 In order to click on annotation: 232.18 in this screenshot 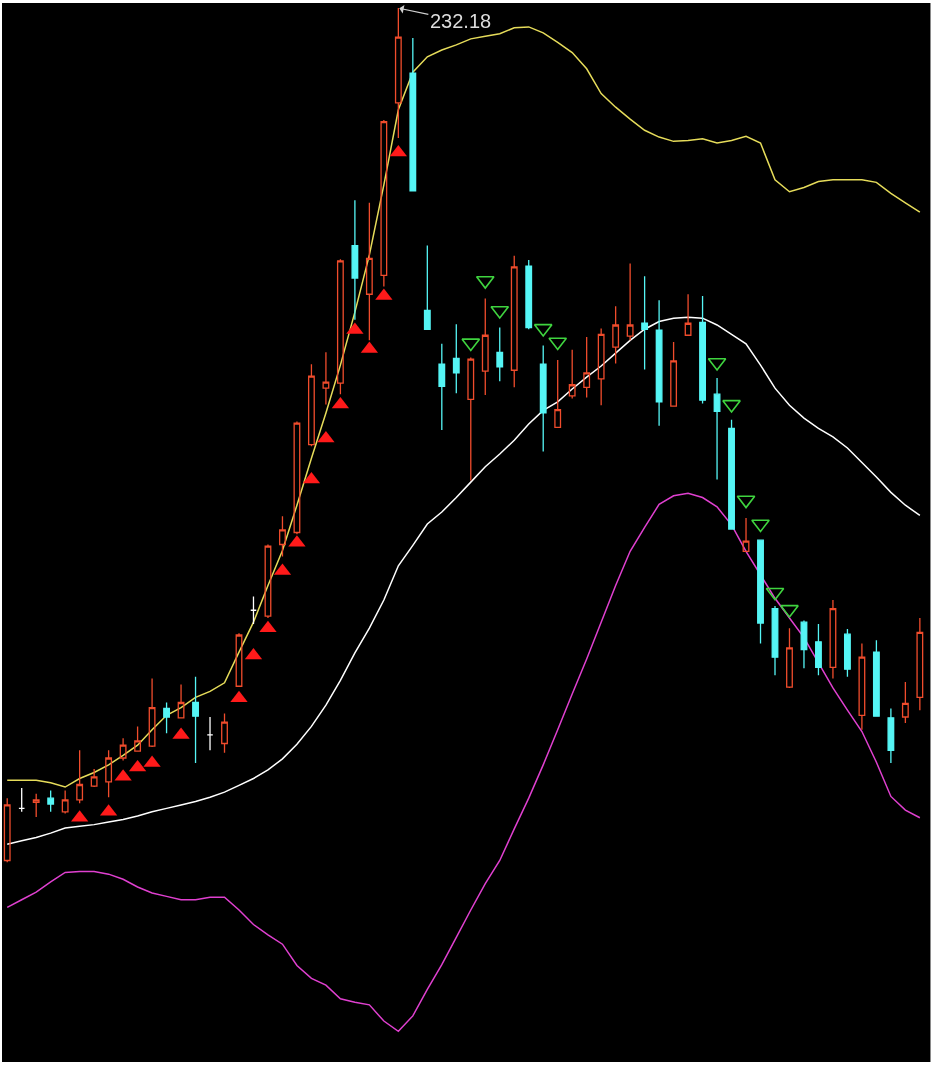, I will do `click(461, 21)`.